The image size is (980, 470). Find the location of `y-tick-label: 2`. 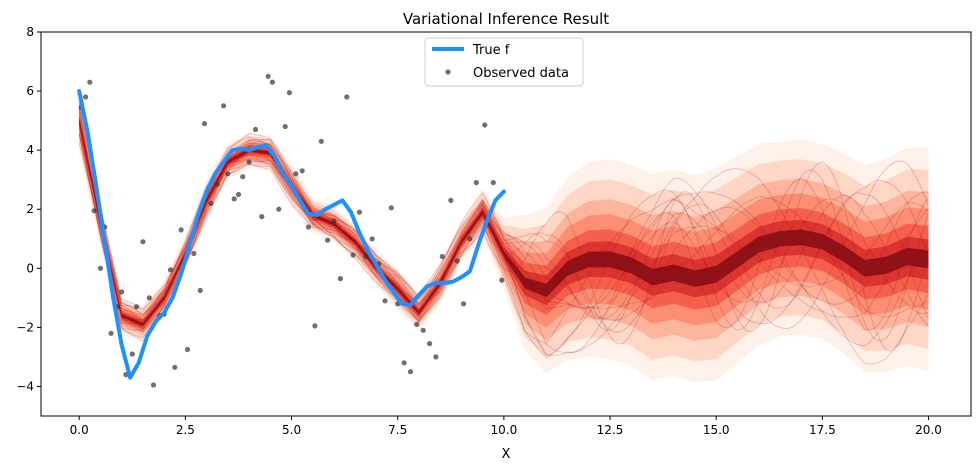

y-tick-label: 2 is located at coordinates (30, 209).